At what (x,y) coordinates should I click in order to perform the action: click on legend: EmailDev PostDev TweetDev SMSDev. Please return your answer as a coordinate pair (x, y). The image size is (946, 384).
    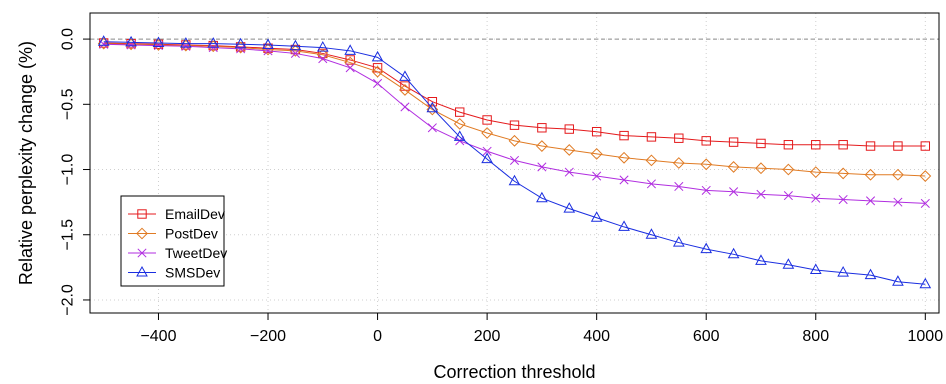
    Looking at the image, I should click on (173, 241).